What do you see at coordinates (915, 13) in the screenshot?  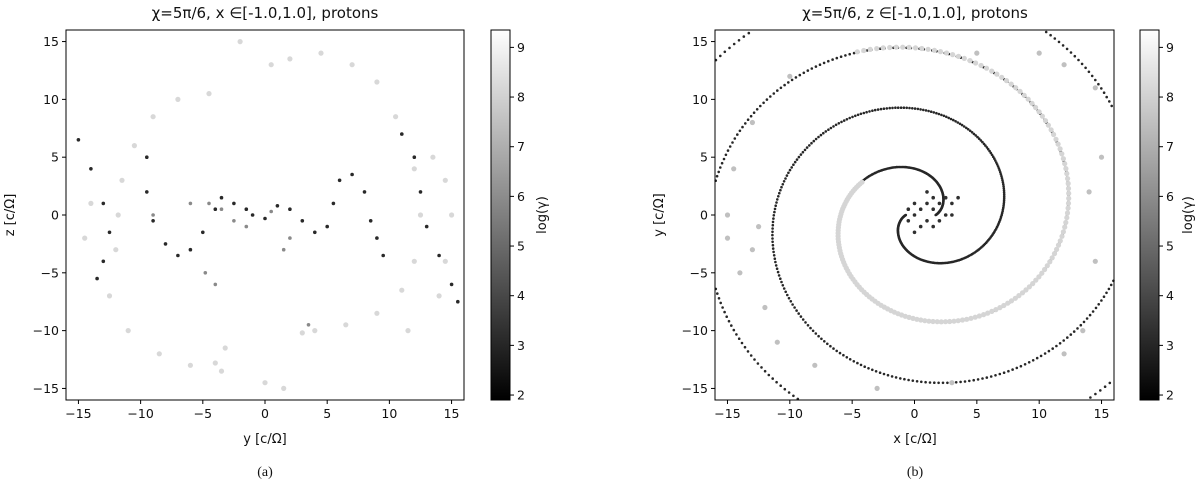 I see `panel-b-title: χ=5π/6, z ∈[-1.0,1.0], protons` at bounding box center [915, 13].